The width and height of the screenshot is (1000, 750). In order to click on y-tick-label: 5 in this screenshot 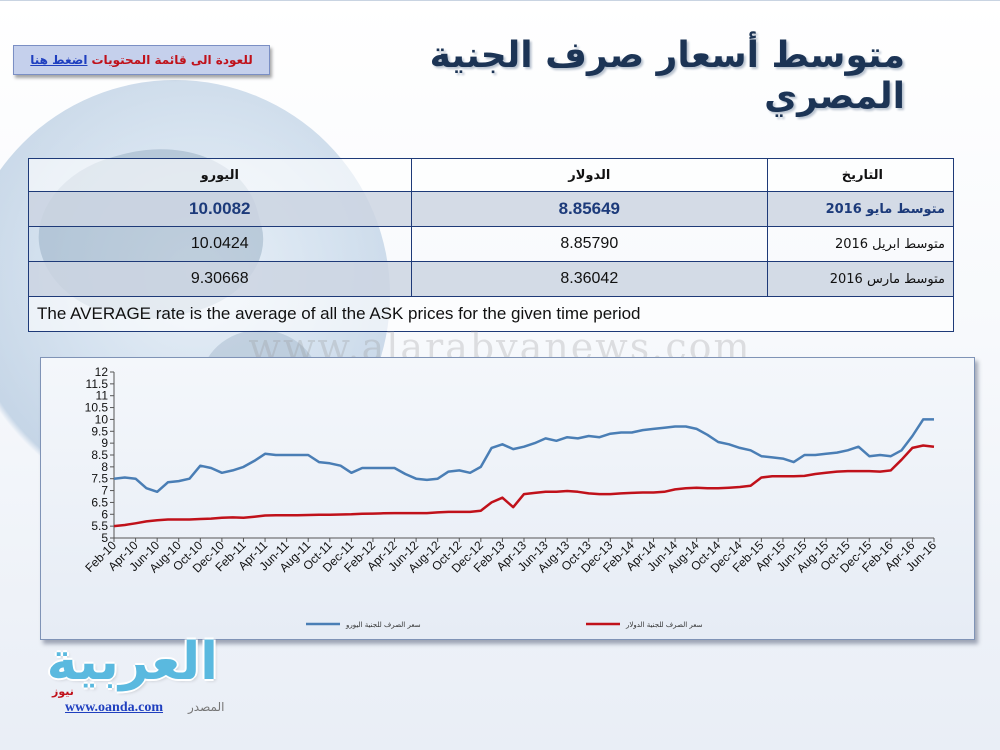, I will do `click(104, 538)`.